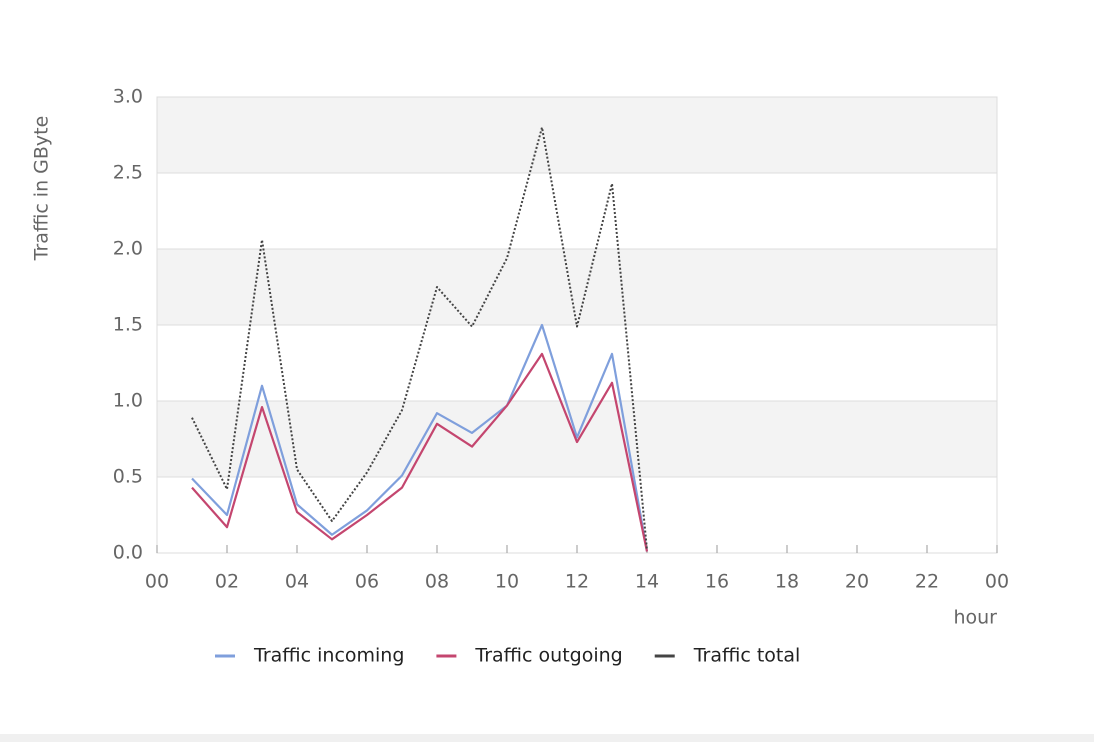  What do you see at coordinates (927, 582) in the screenshot?
I see `x-tick-label: 22` at bounding box center [927, 582].